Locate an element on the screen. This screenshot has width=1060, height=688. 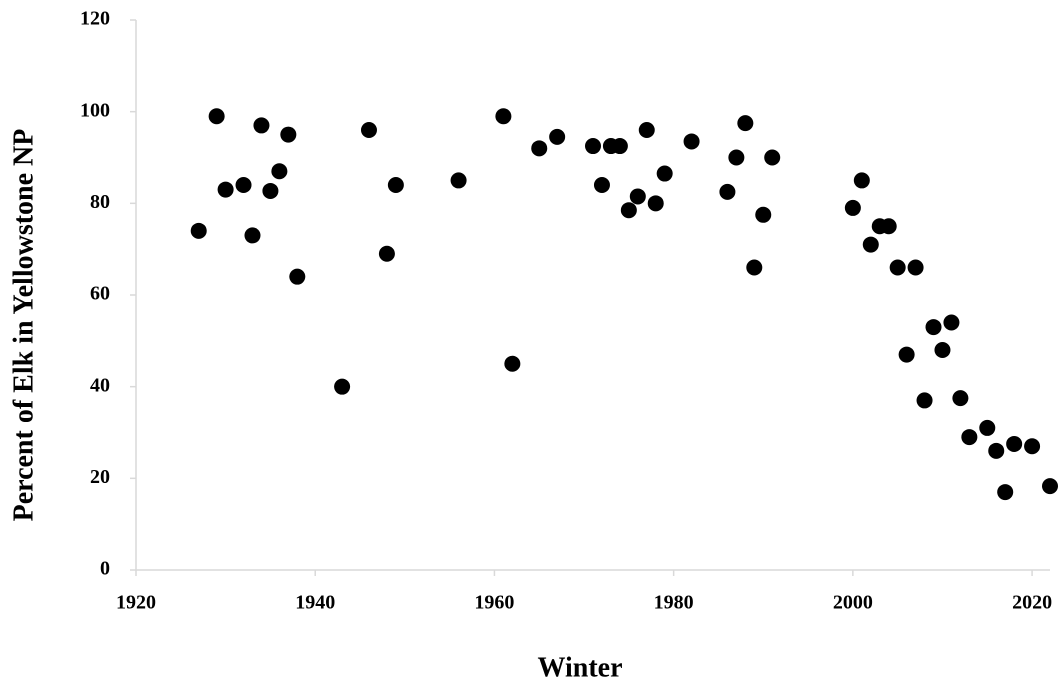
y-tick-label: 40 is located at coordinates (100, 385).